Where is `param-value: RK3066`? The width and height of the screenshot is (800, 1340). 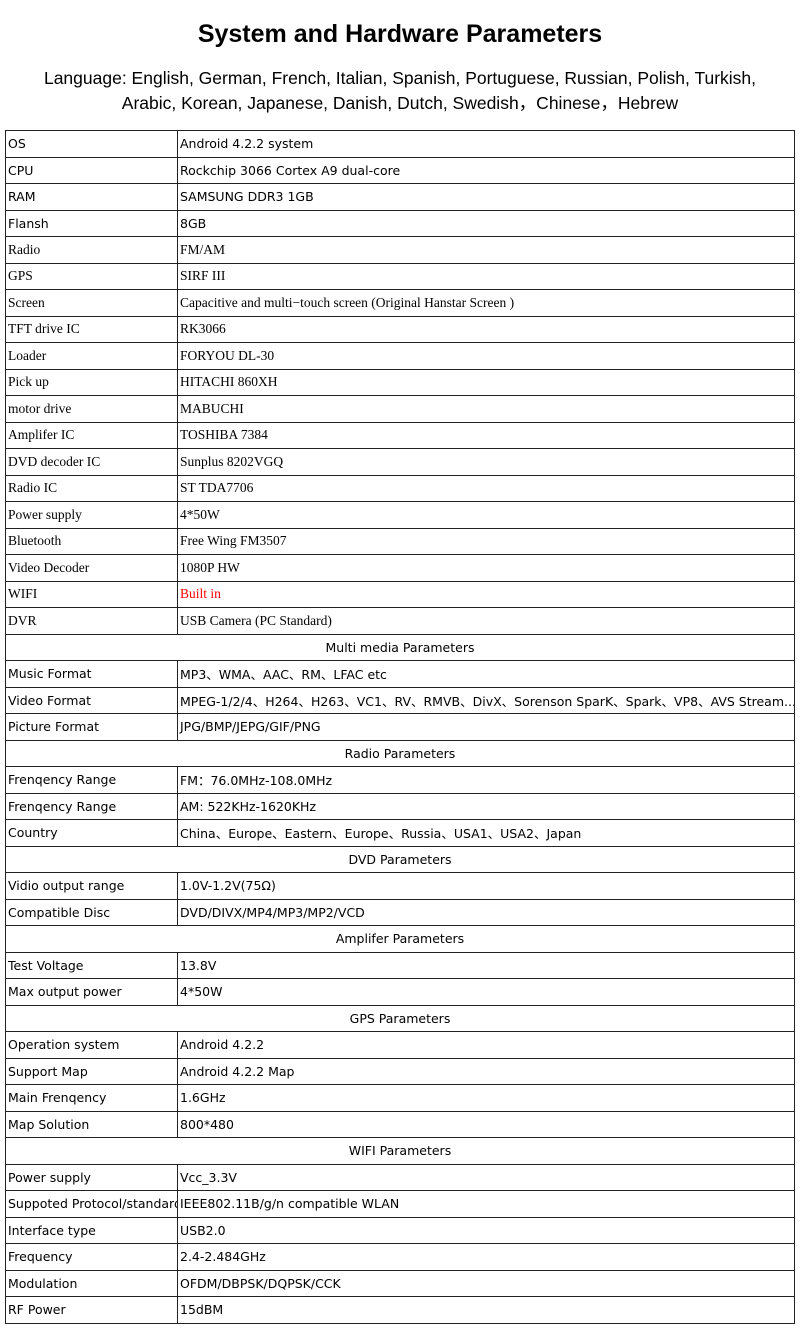 param-value: RK3066 is located at coordinates (486, 329).